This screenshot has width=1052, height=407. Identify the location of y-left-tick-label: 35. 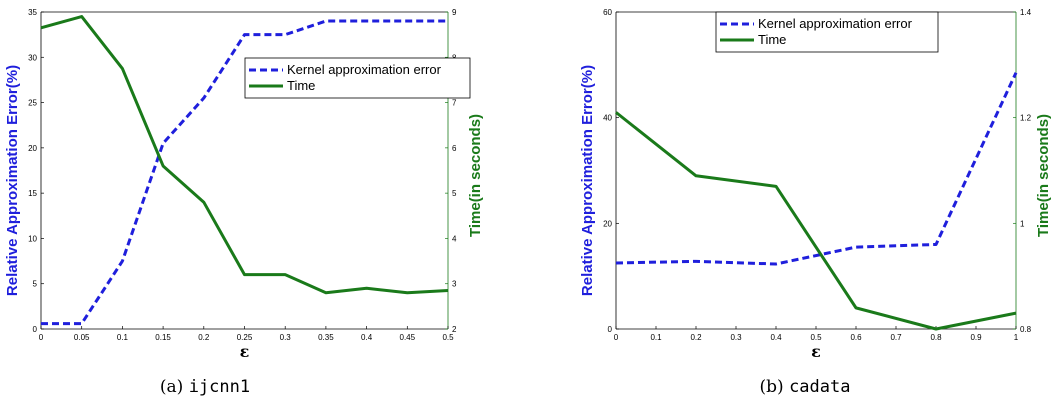
(32, 12).